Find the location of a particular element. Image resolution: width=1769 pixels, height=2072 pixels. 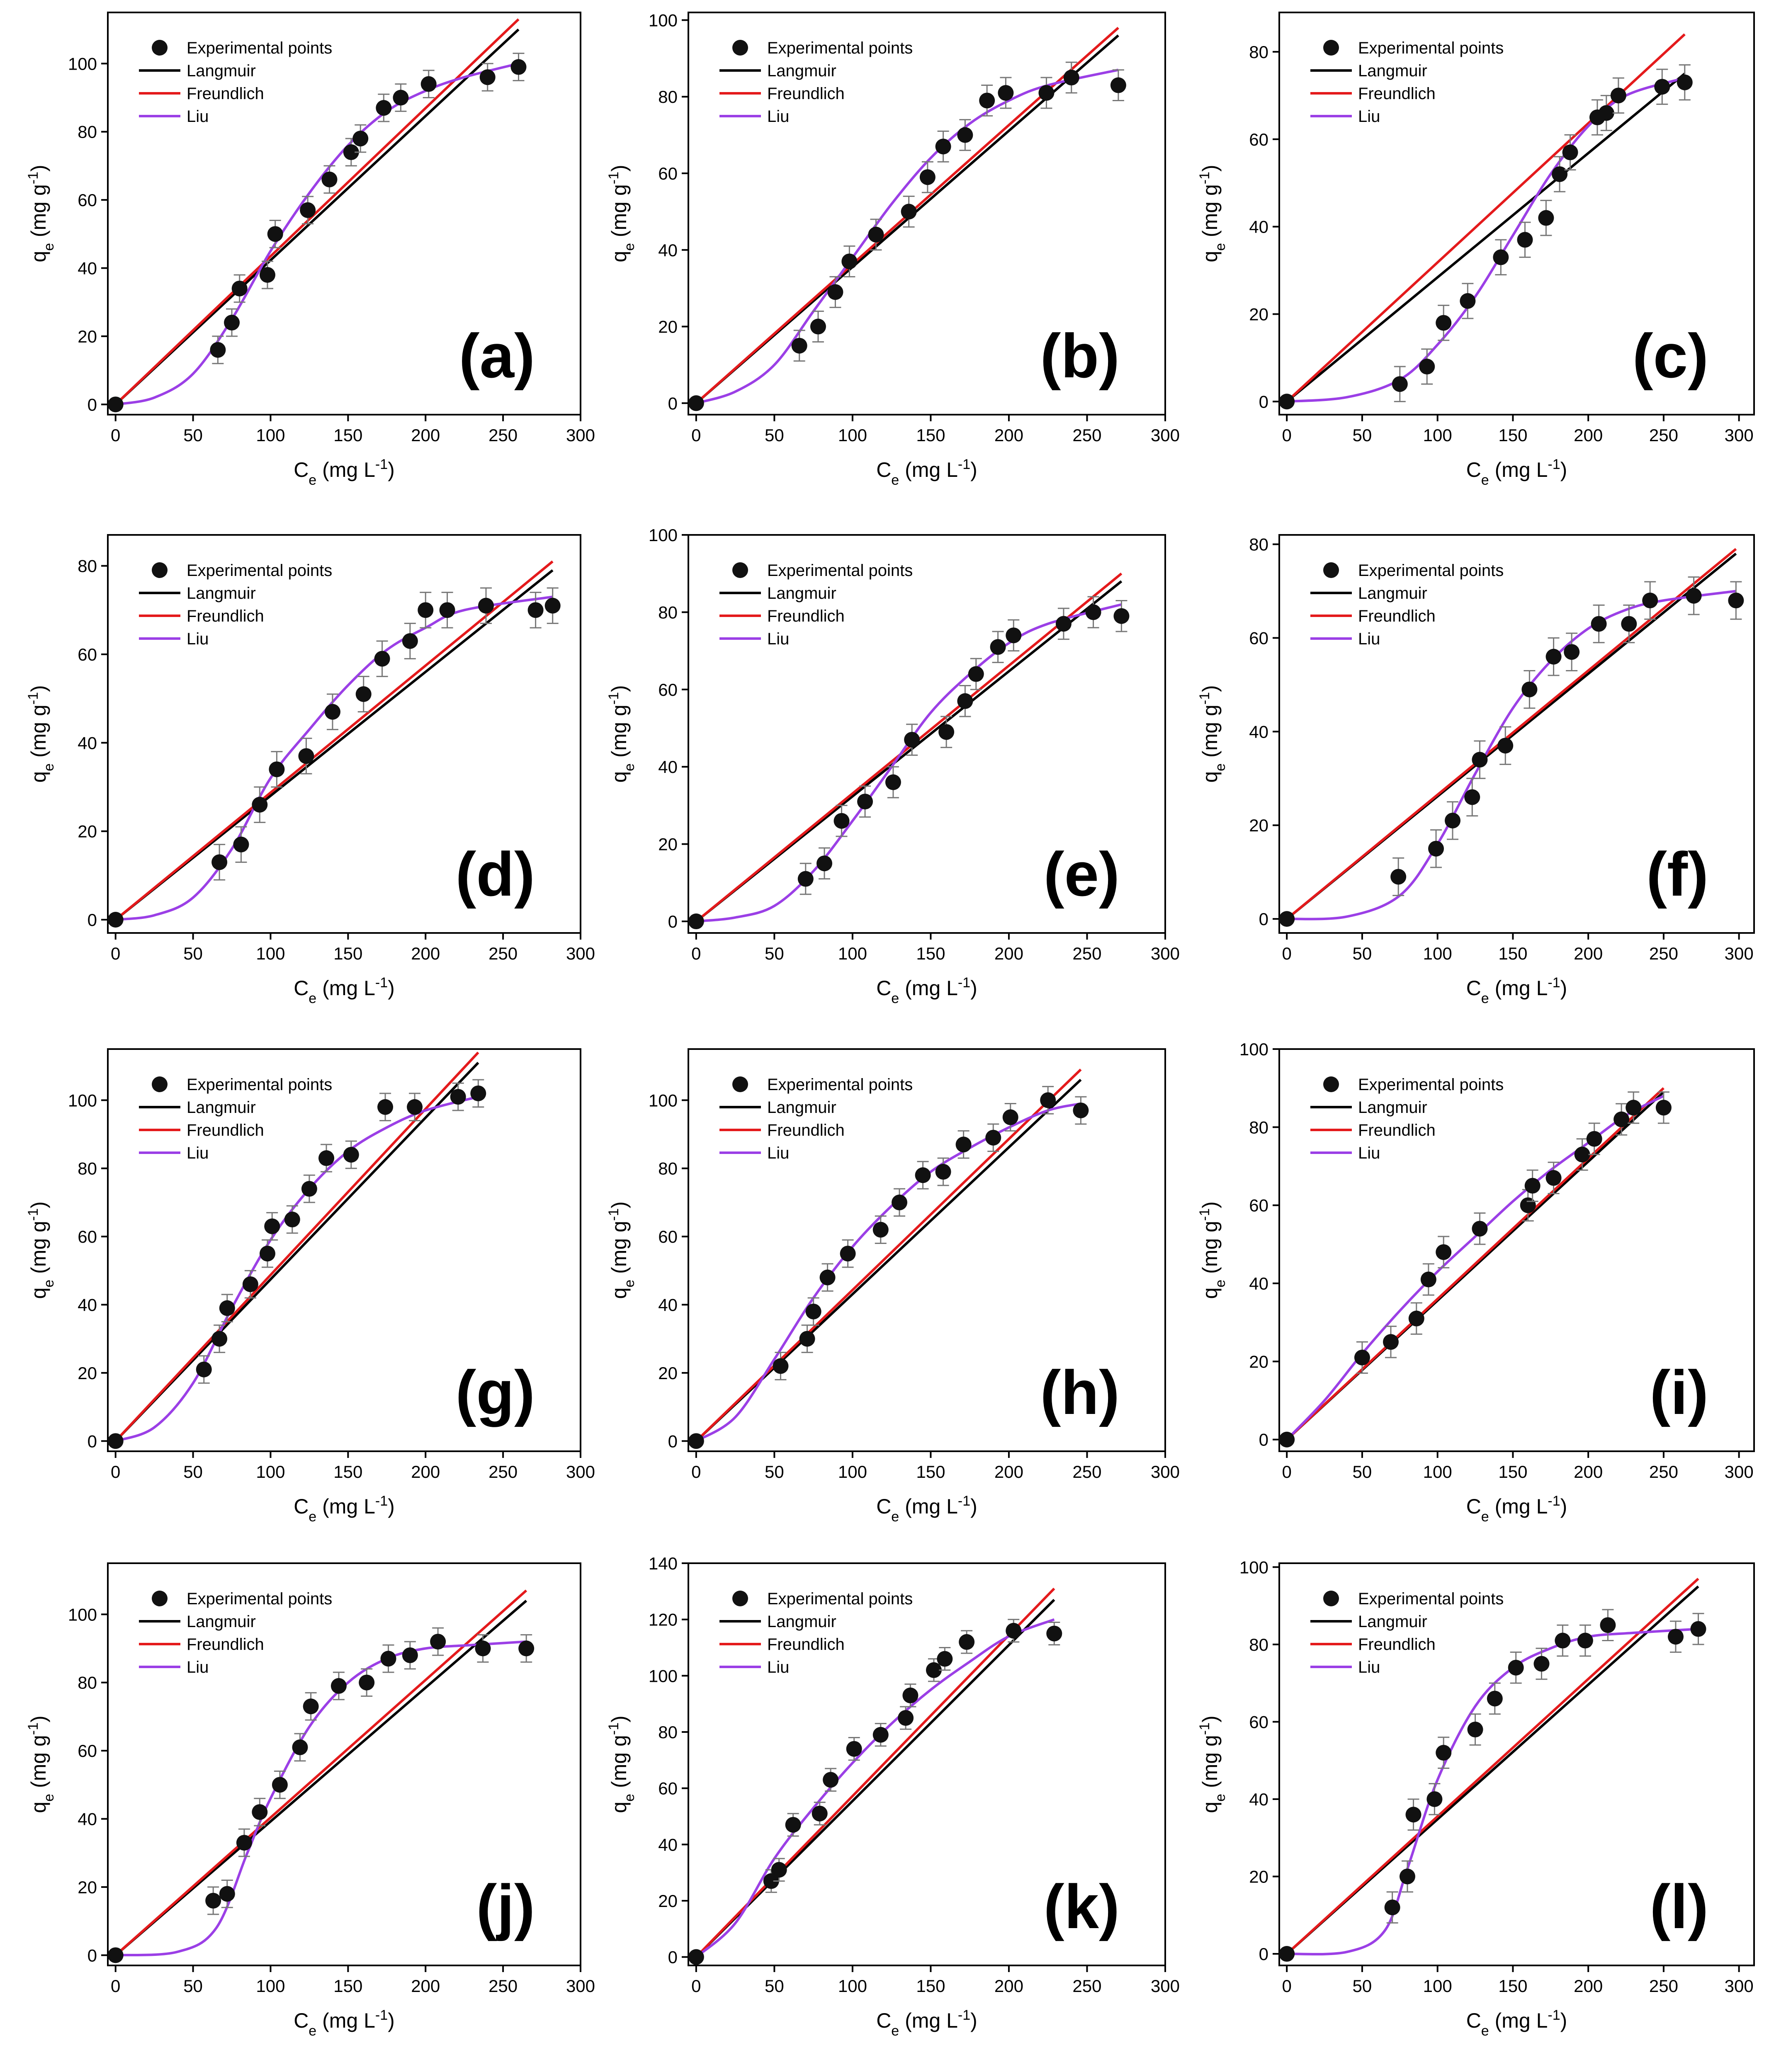

panel-letter: (i) is located at coordinates (1679, 1392).